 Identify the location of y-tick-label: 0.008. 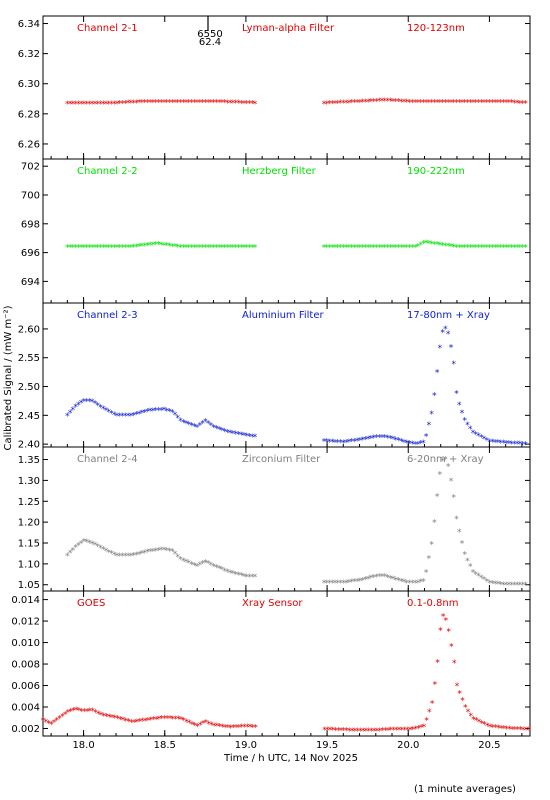
(25, 665).